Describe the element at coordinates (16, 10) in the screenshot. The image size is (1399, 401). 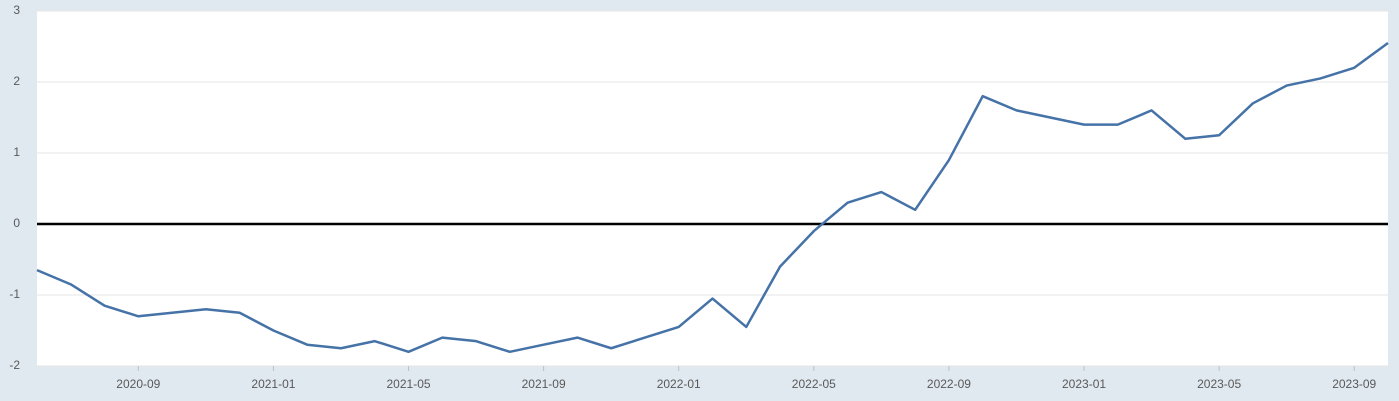
I see `y-tick-label: 3` at that location.